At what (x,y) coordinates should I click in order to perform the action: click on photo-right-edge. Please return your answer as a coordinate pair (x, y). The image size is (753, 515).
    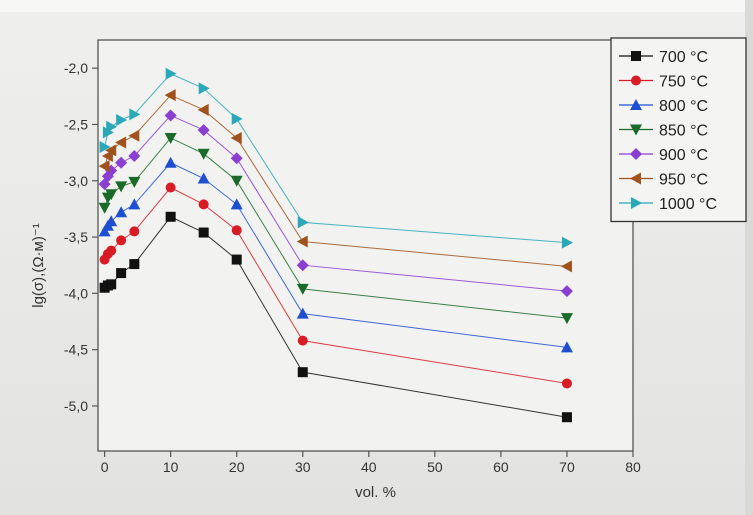
    Looking at the image, I should click on (749, 257).